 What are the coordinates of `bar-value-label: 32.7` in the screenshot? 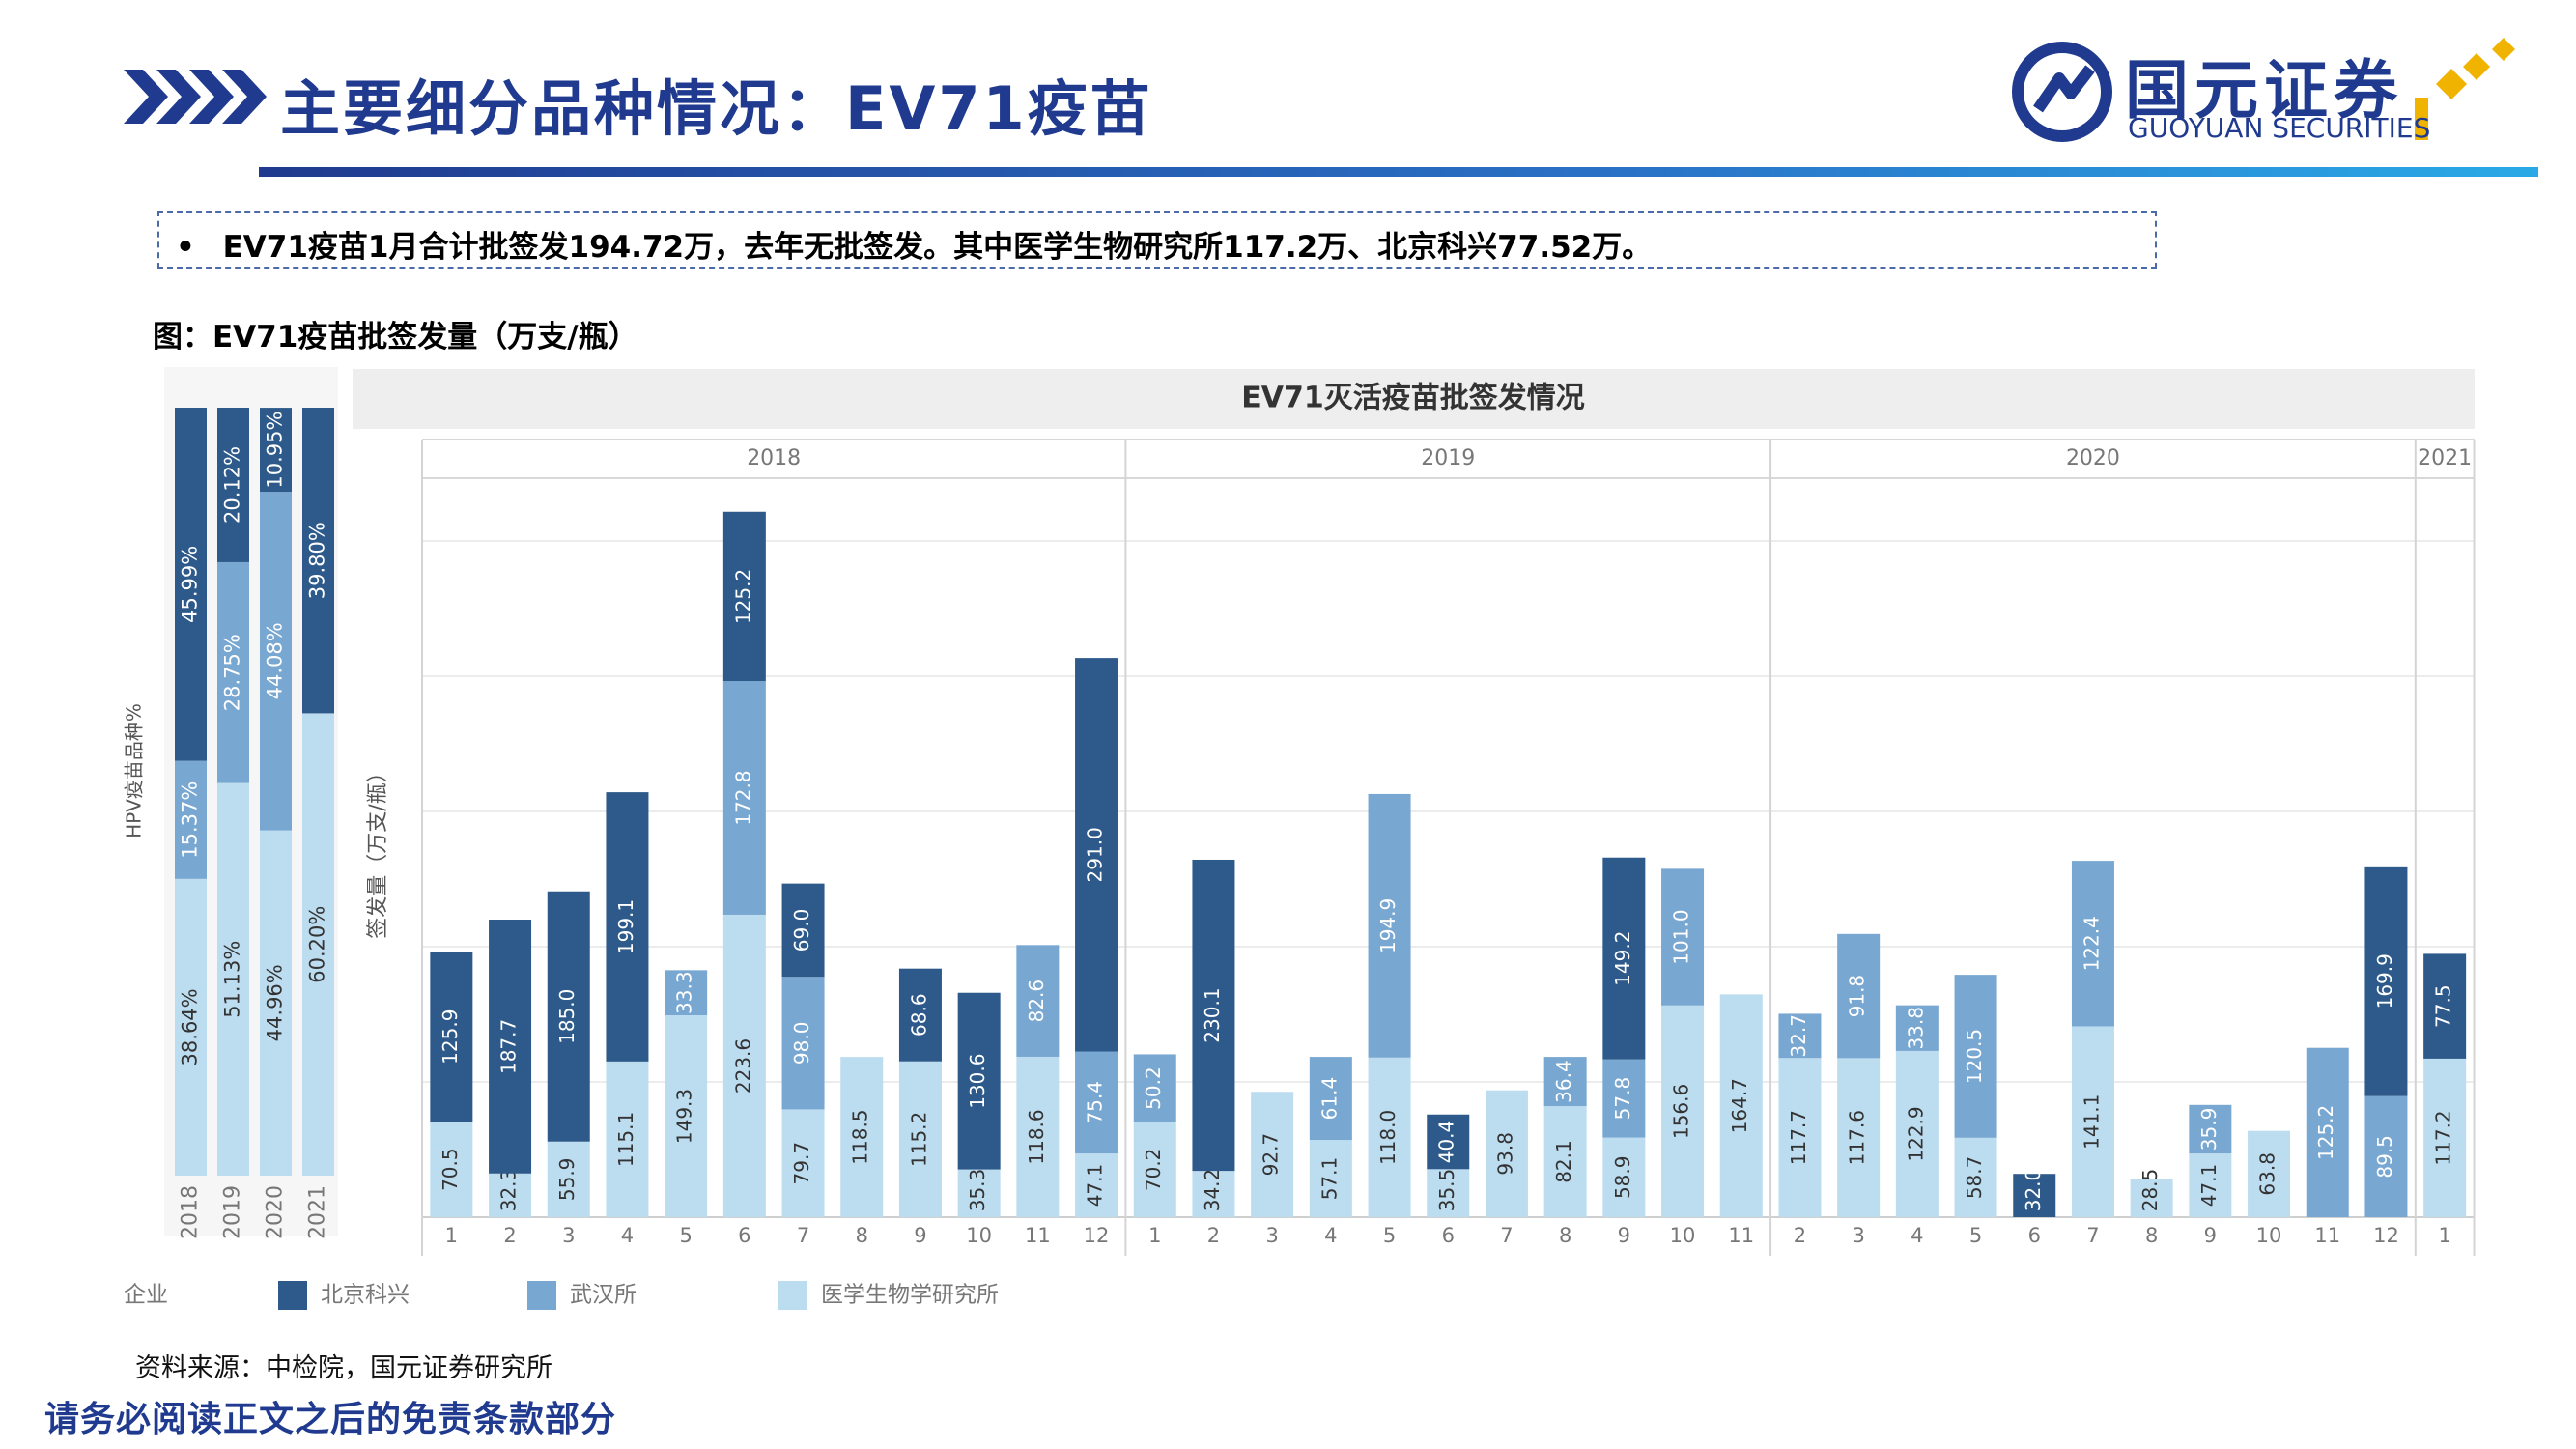 It's located at (1798, 1036).